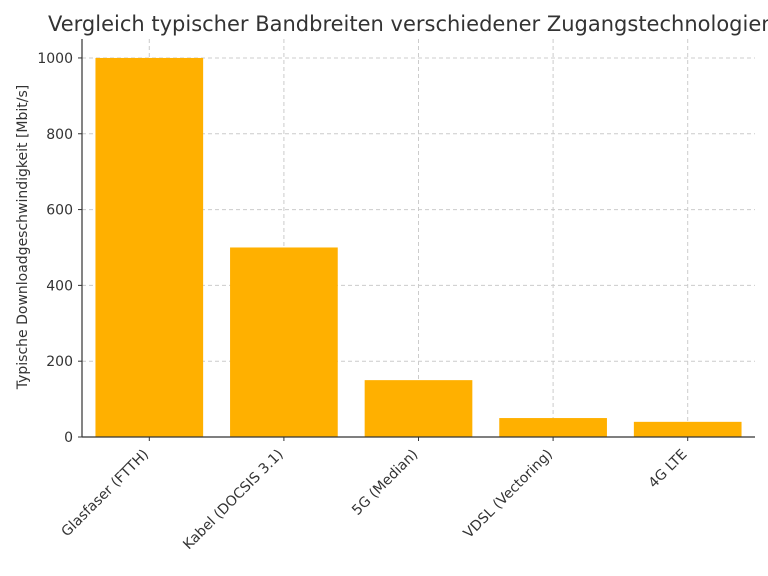 The image size is (768, 576). Describe the element at coordinates (233, 500) in the screenshot. I see `x-tick-label: Kabel (DOCSIS 3.1)` at that location.